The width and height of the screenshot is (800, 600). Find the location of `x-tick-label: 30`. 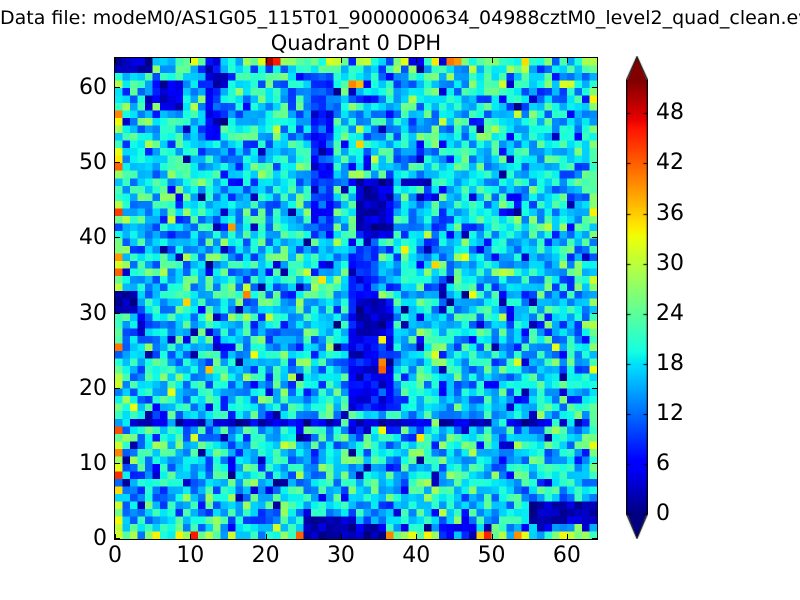

x-tick-label: 30 is located at coordinates (340, 555).